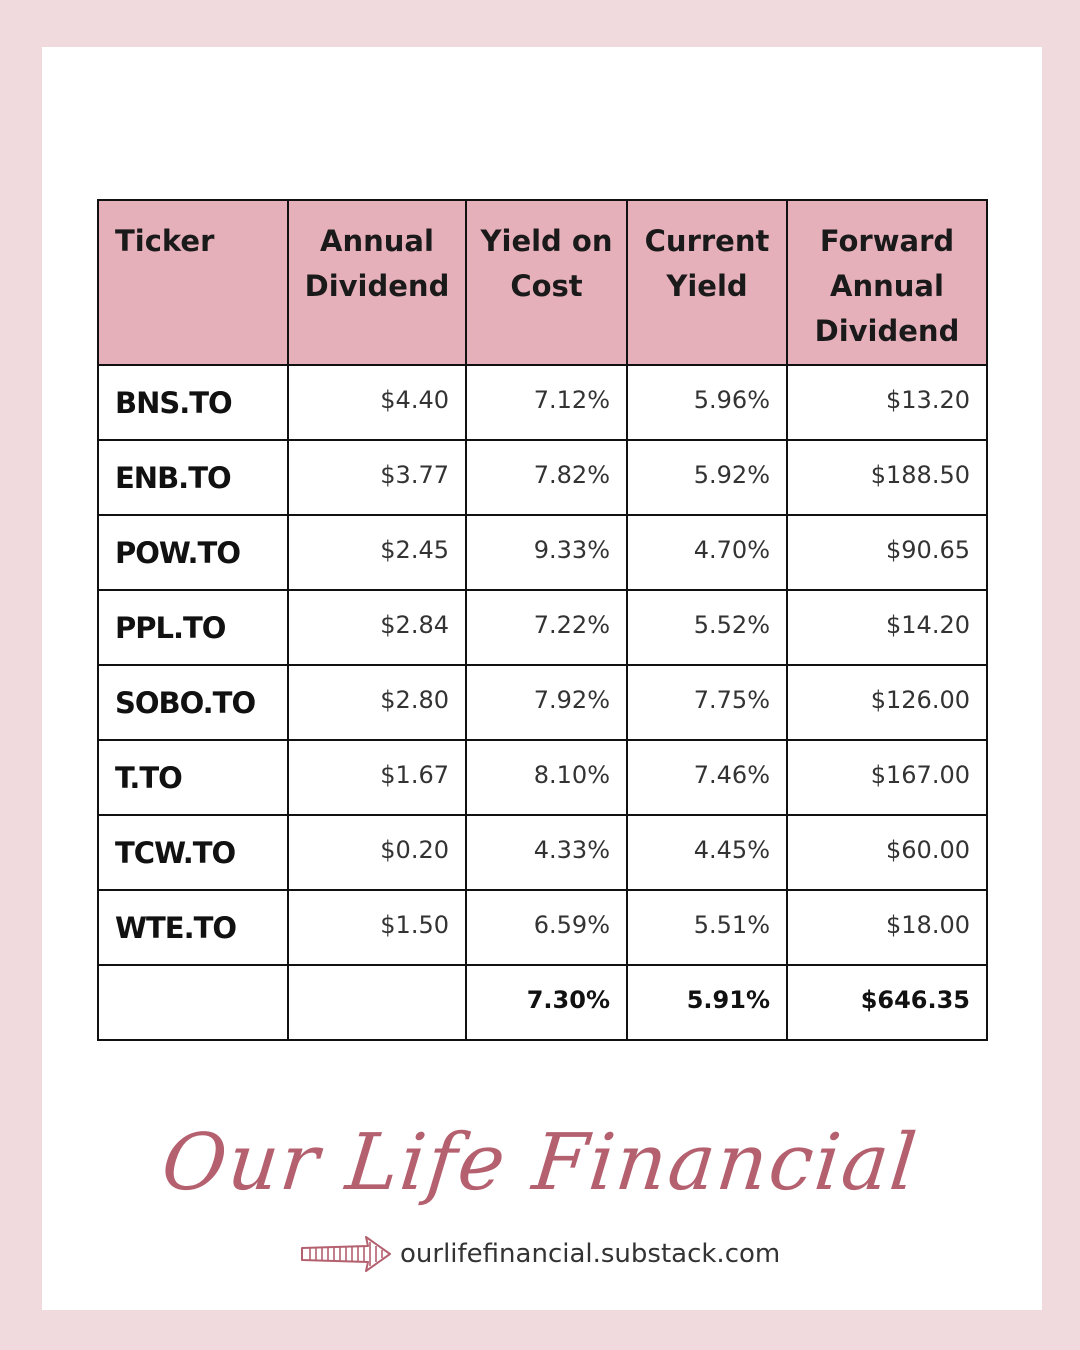  Describe the element at coordinates (887, 241) in the screenshot. I see `header-line: Forward` at that location.